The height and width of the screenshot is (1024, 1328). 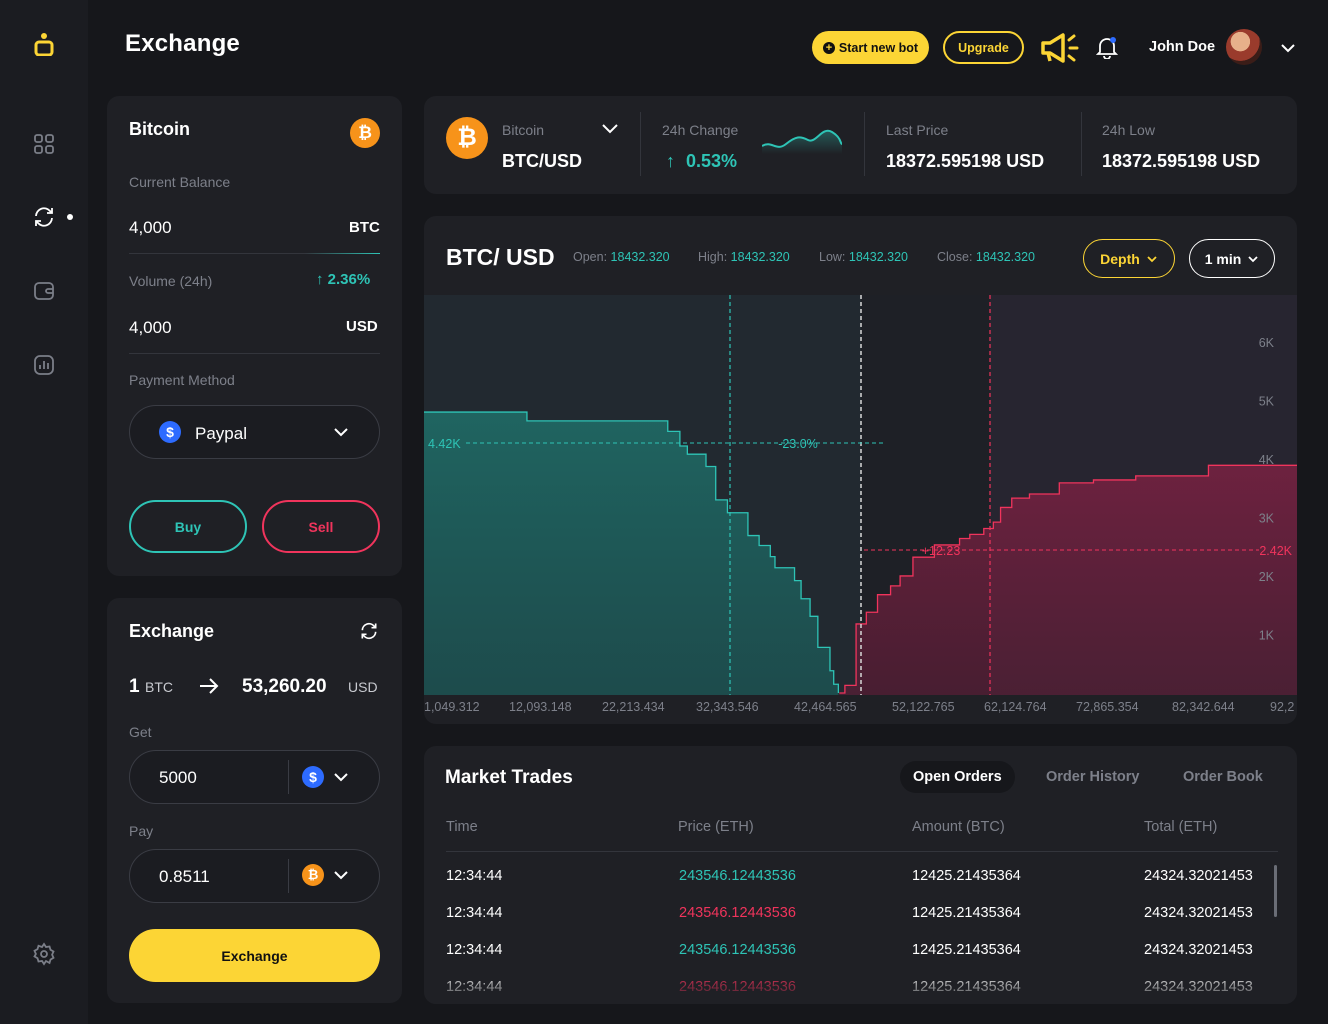 I want to click on avatar, so click(x=1244, y=47).